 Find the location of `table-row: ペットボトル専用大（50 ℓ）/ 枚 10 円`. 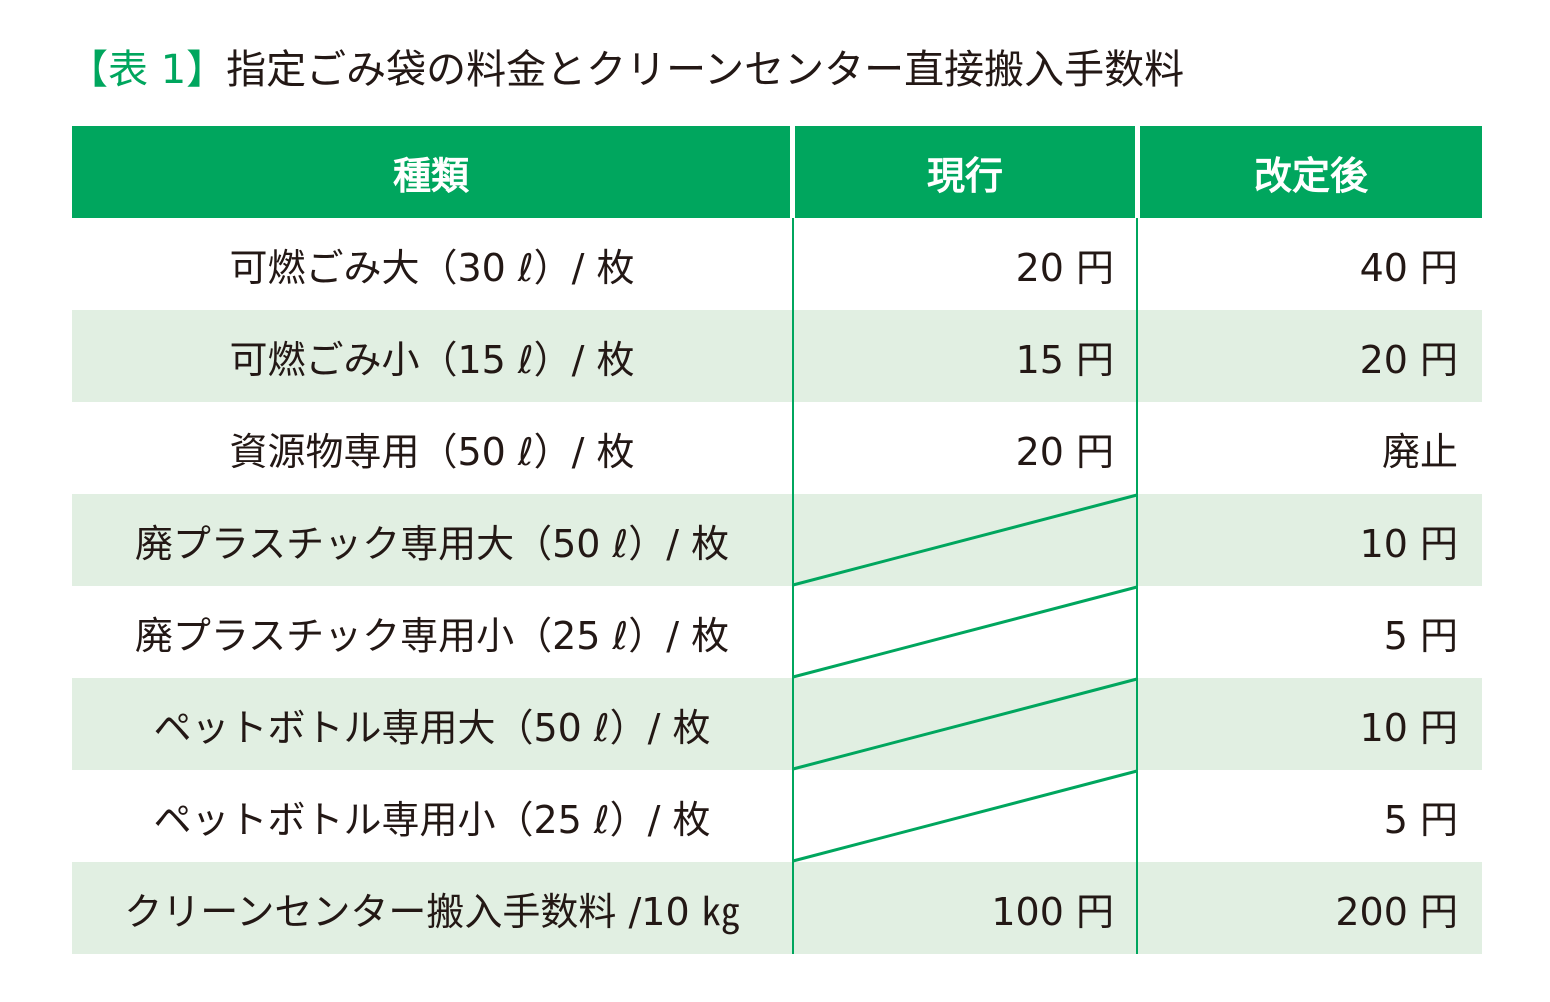

table-row: ペットボトル専用大（50 ℓ）/ 枚 10 円 is located at coordinates (777, 724).